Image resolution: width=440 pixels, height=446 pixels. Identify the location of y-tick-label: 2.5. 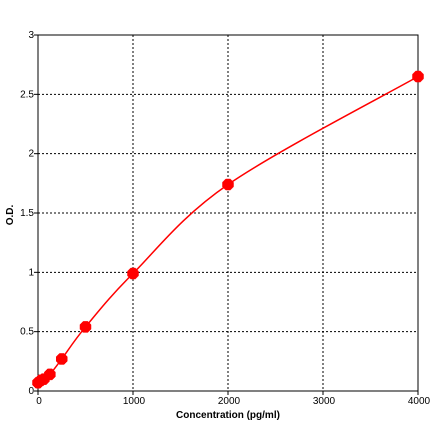
(27, 94).